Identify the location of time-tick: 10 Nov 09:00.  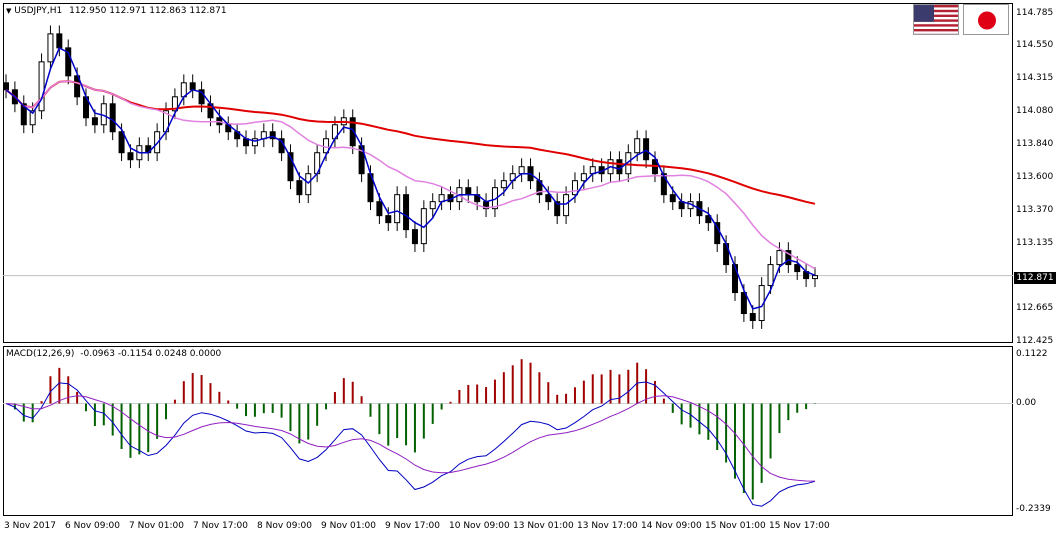
(479, 526).